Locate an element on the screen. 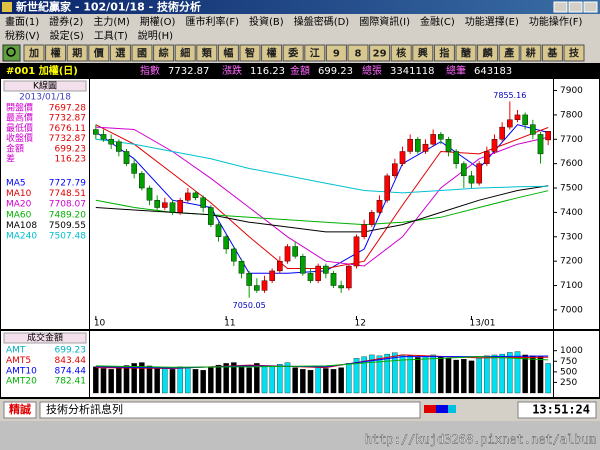 The image size is (600, 450). high-annotation: 7855.16 is located at coordinates (509, 95).